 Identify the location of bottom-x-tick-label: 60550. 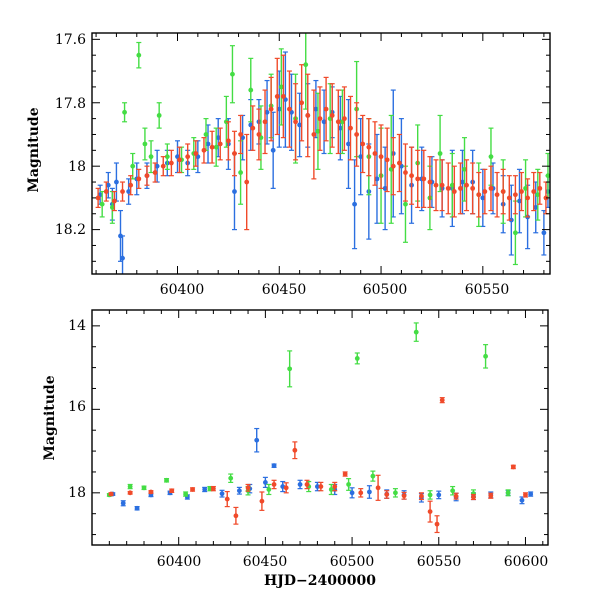
(439, 562).